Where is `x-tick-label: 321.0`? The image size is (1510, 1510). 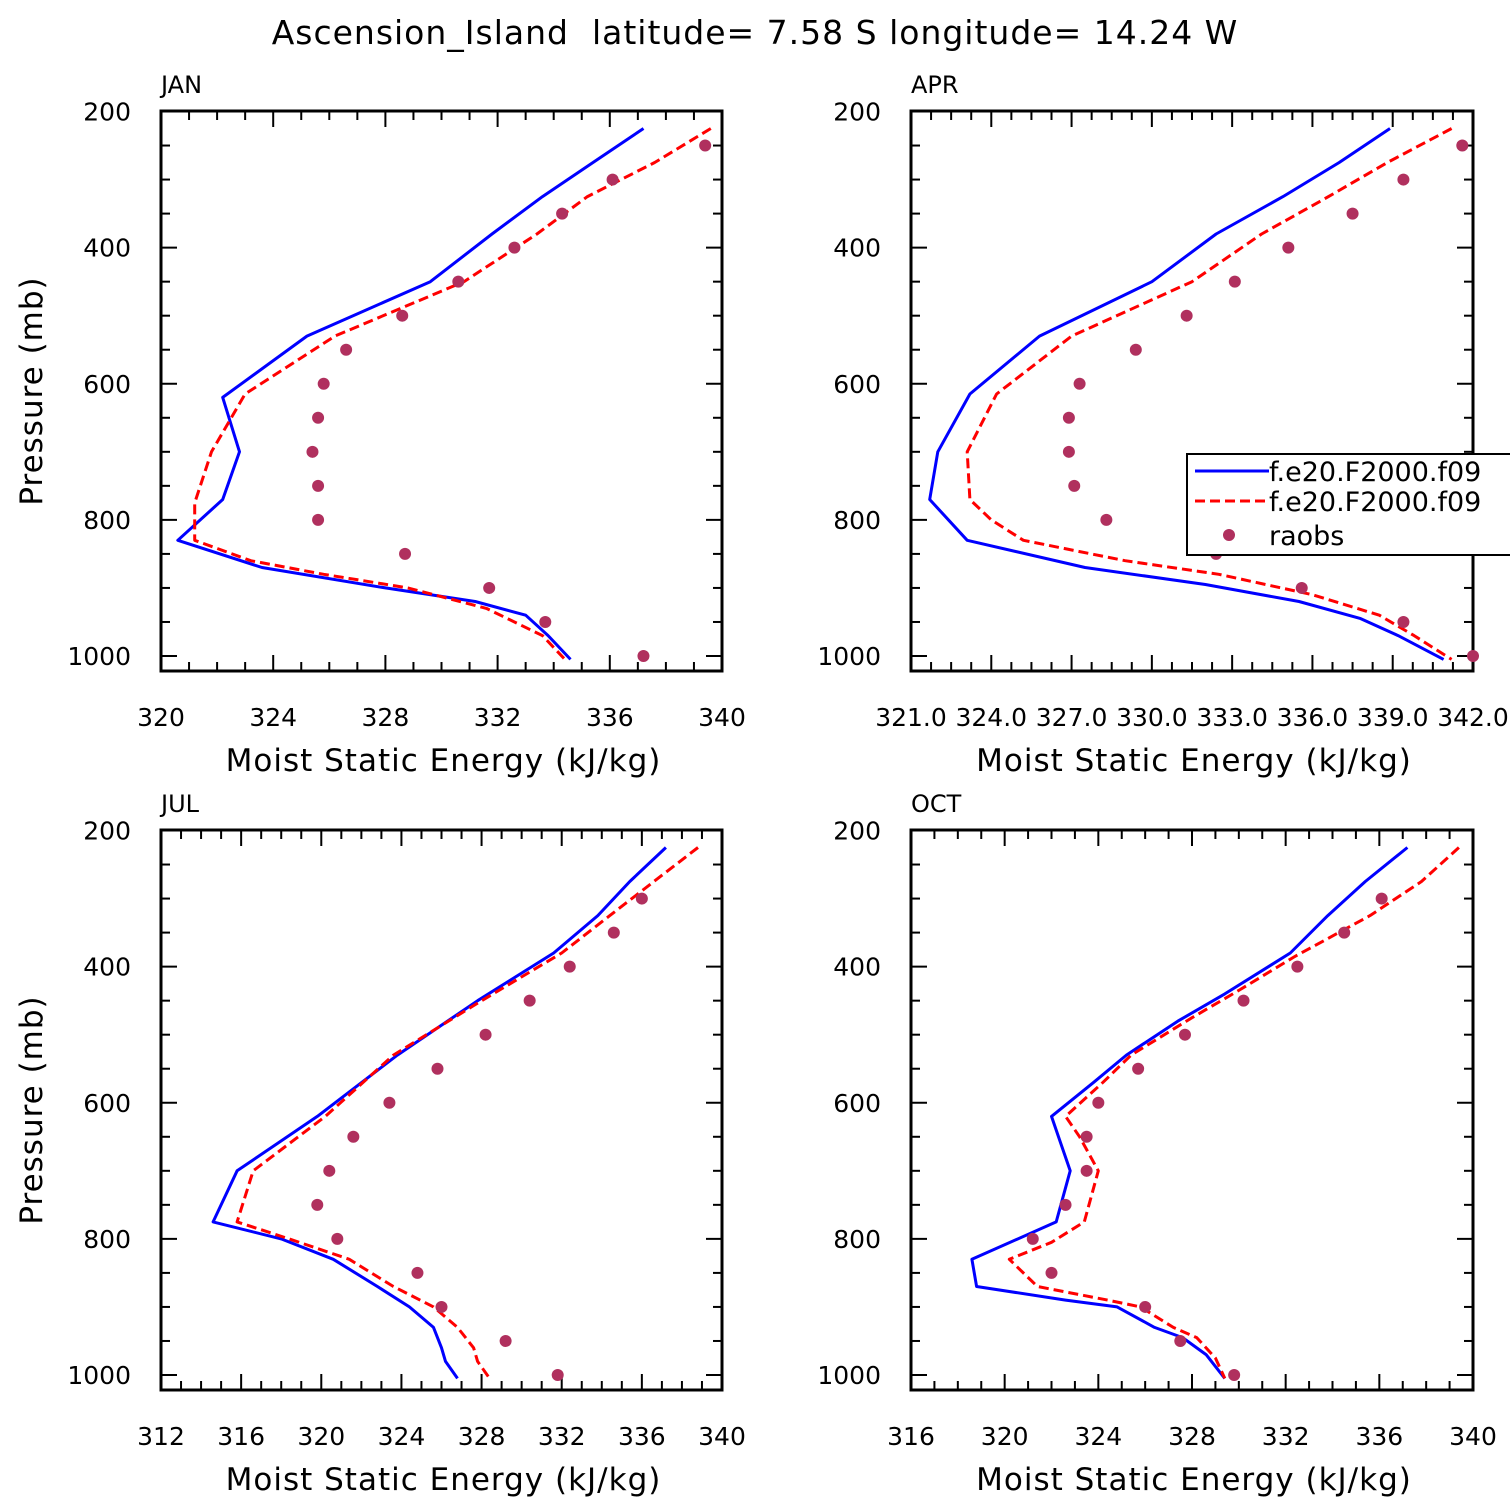 x-tick-label: 321.0 is located at coordinates (911, 717).